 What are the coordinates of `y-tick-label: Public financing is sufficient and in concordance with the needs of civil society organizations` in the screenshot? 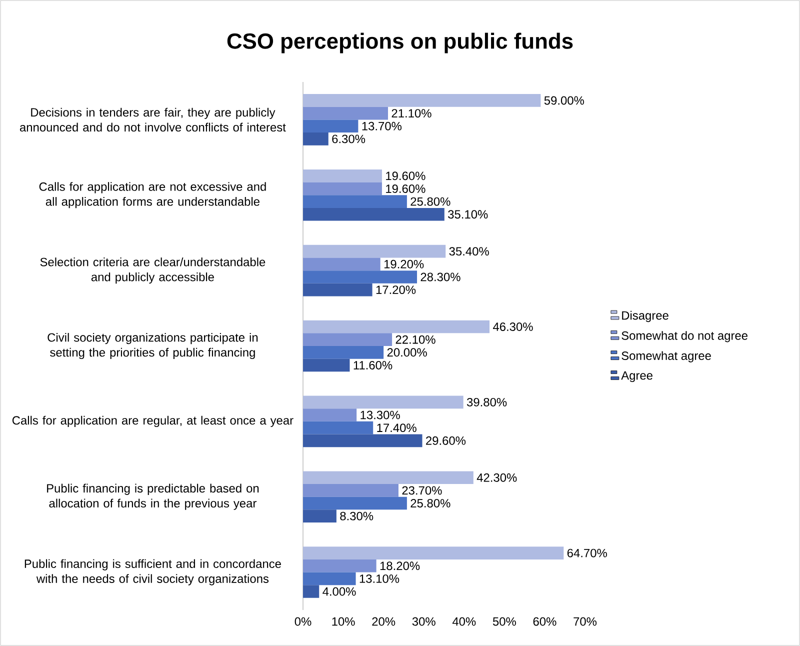 It's located at (152, 572).